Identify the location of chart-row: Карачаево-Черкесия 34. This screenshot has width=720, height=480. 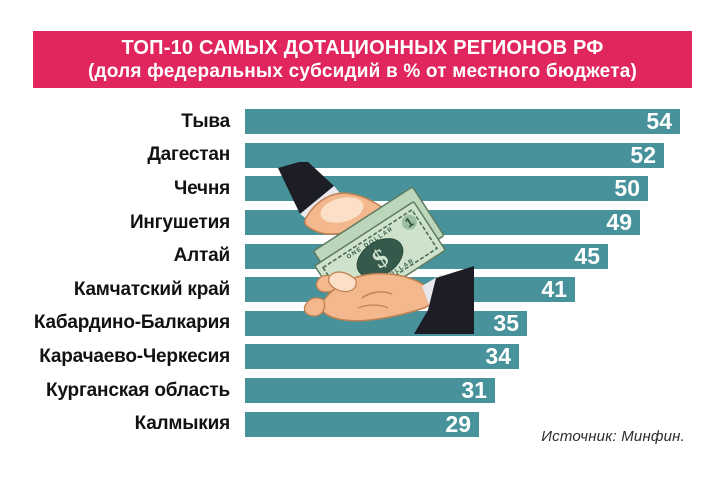
(360, 357).